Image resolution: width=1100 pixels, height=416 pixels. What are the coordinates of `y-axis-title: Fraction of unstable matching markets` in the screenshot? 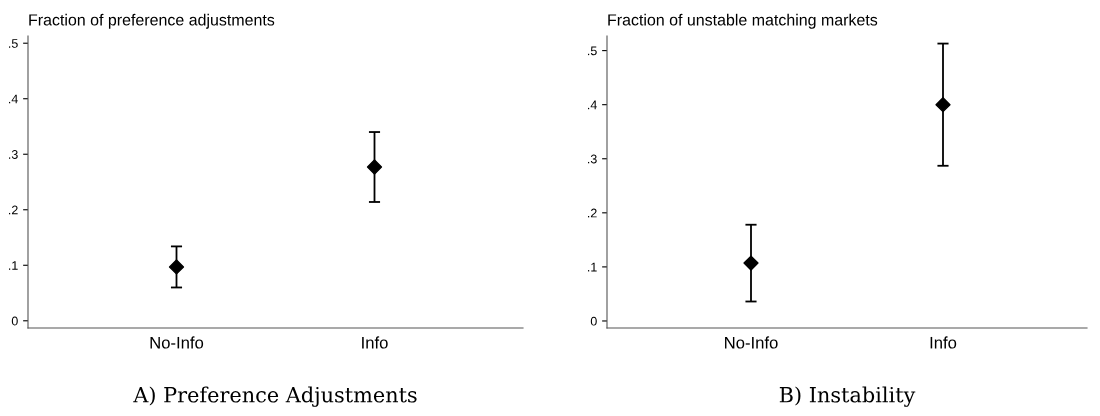 It's located at (743, 21).